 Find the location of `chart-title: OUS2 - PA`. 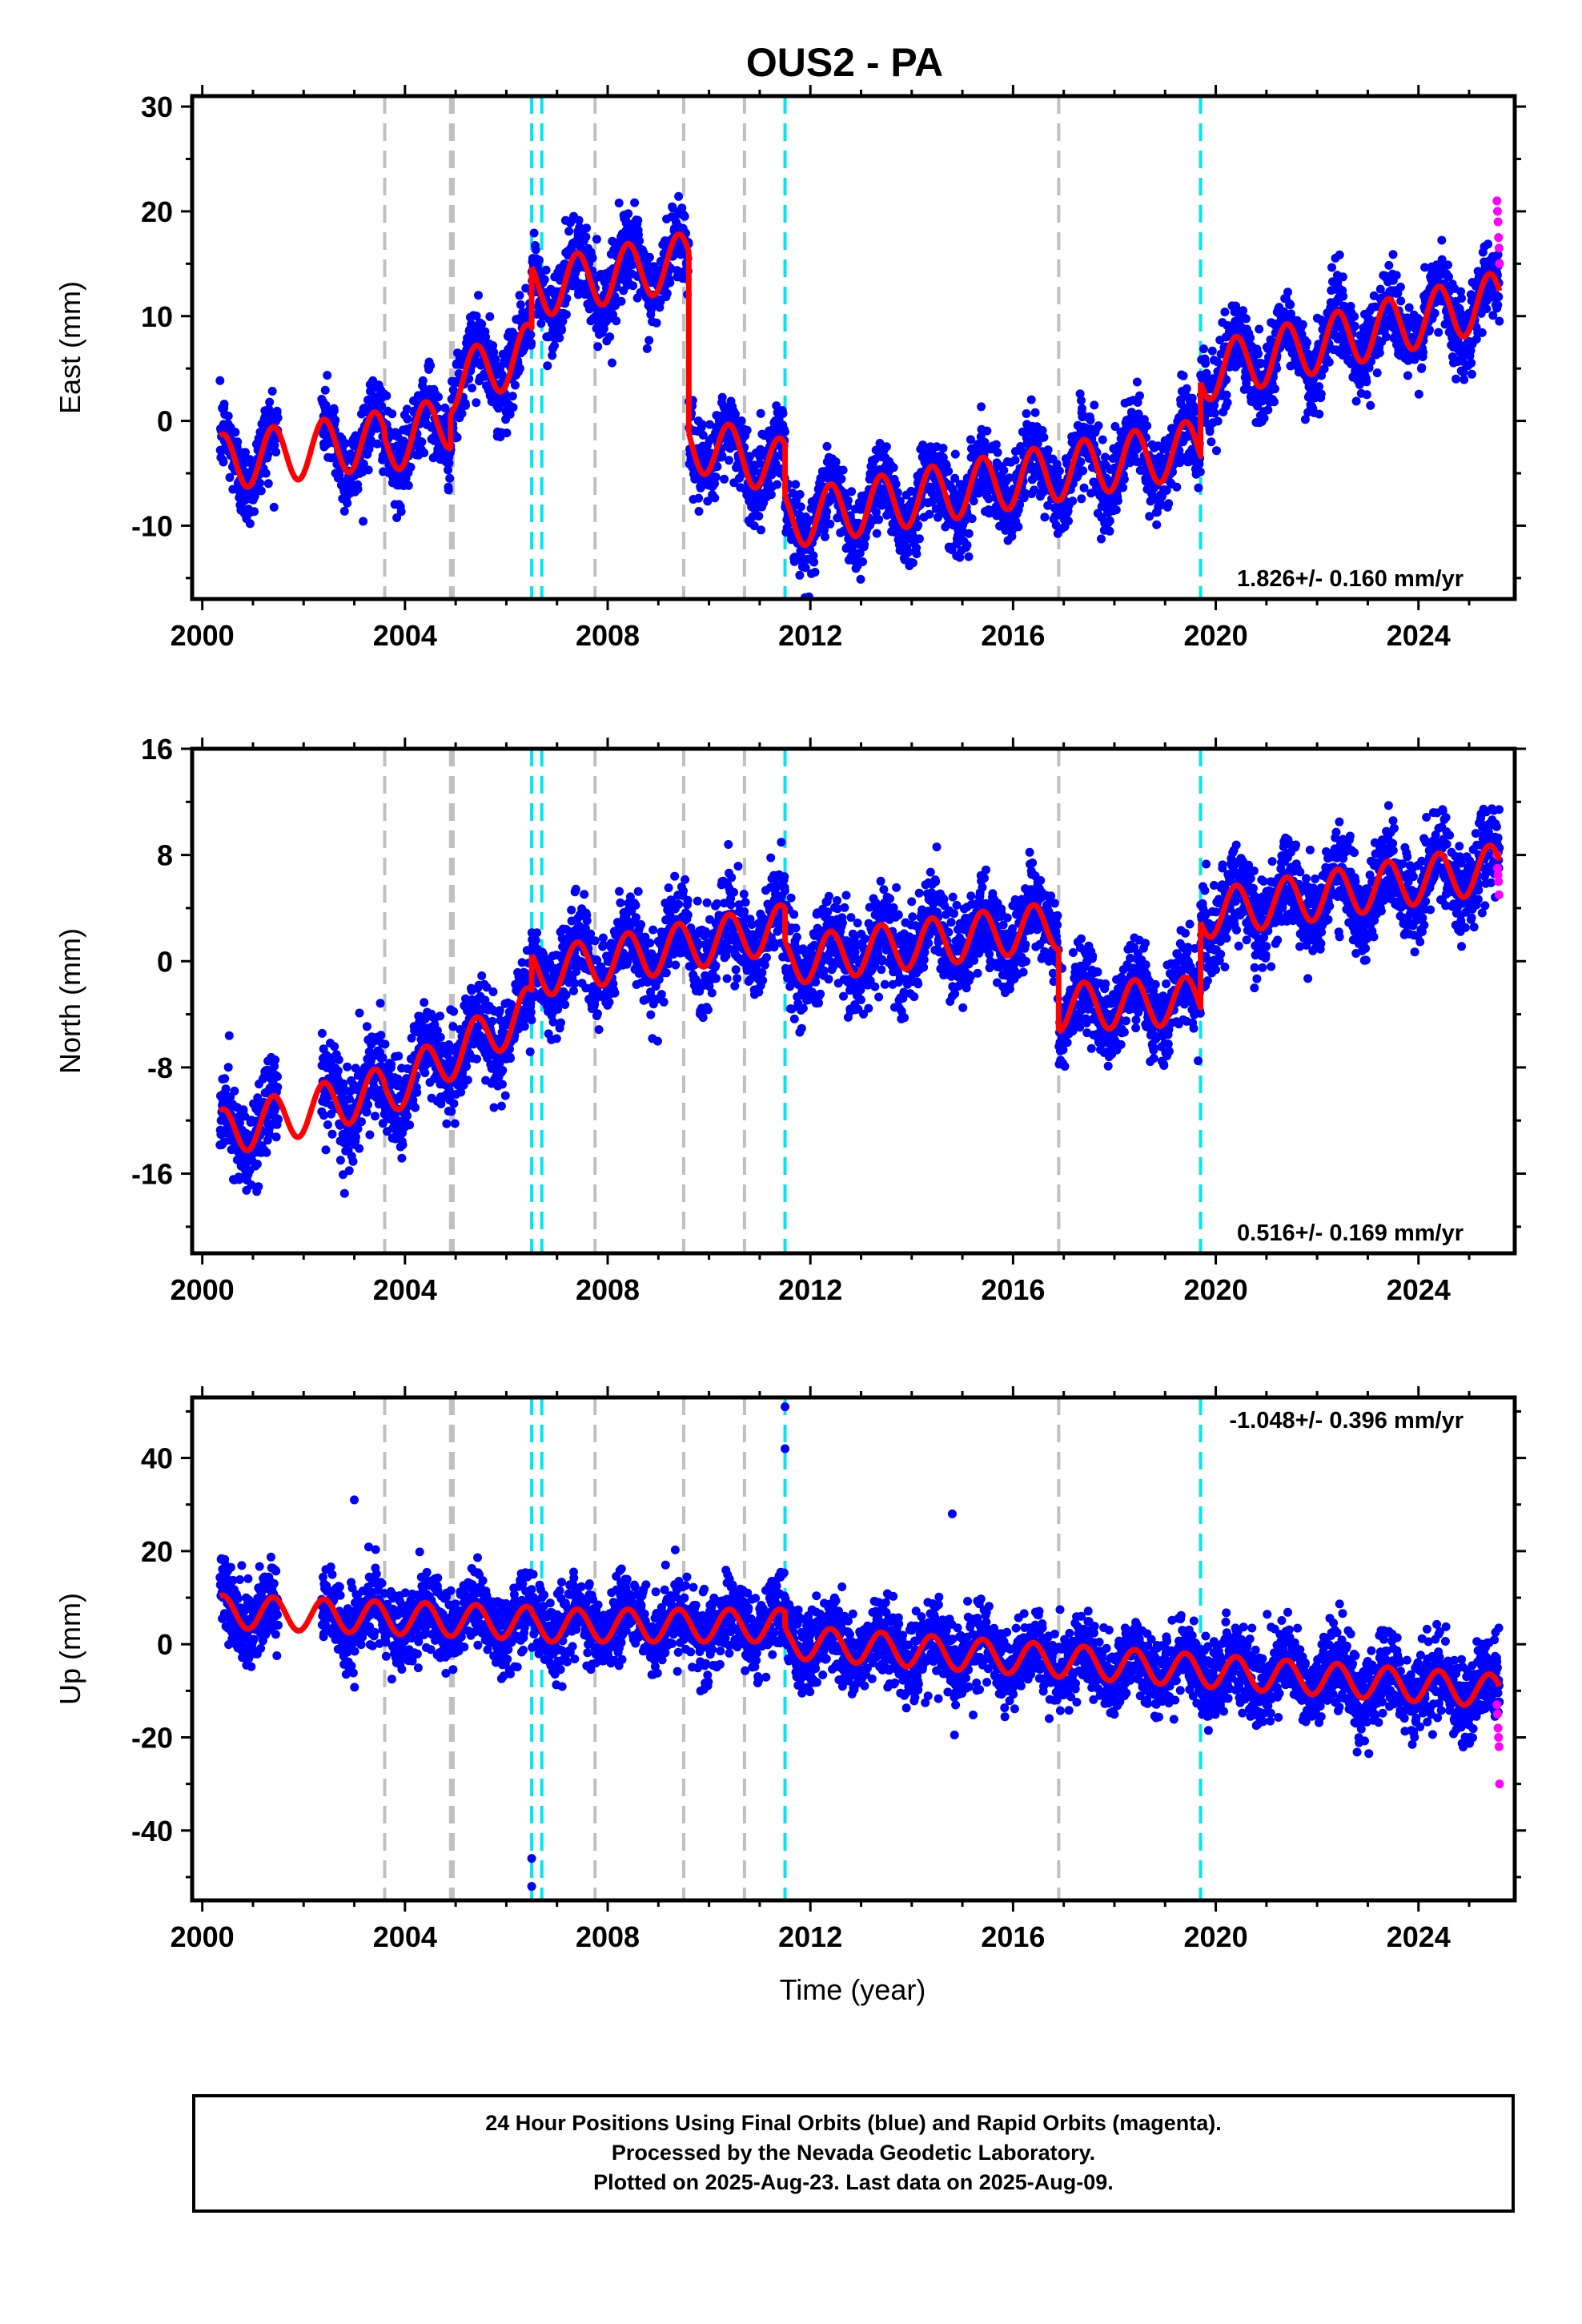

chart-title: OUS2 - PA is located at coordinates (845, 62).